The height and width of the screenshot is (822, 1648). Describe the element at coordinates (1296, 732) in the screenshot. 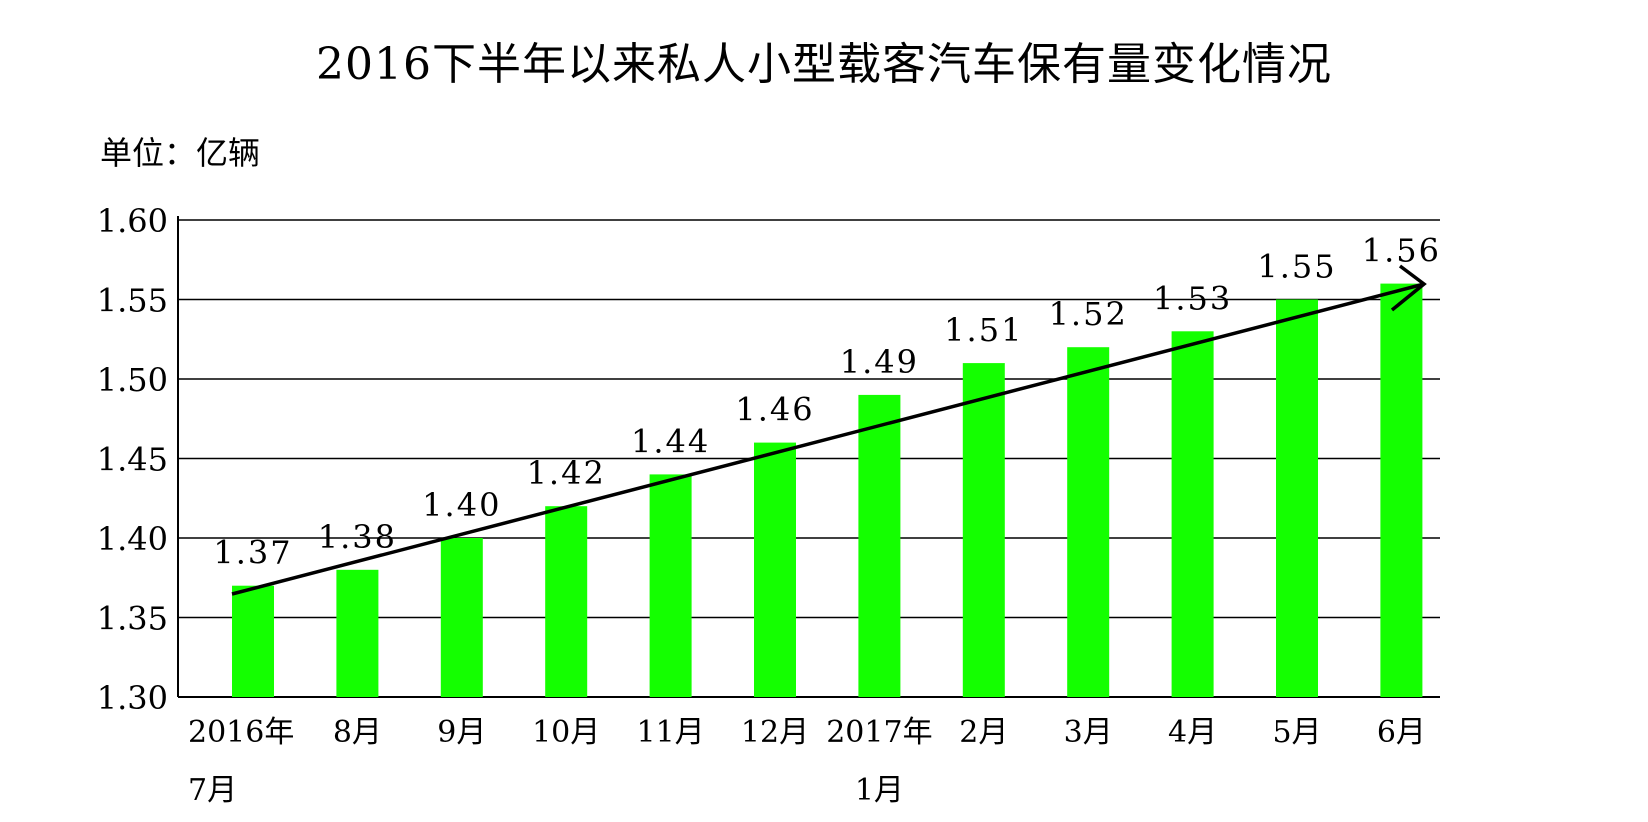

I see `x-tick-label: 5月` at that location.